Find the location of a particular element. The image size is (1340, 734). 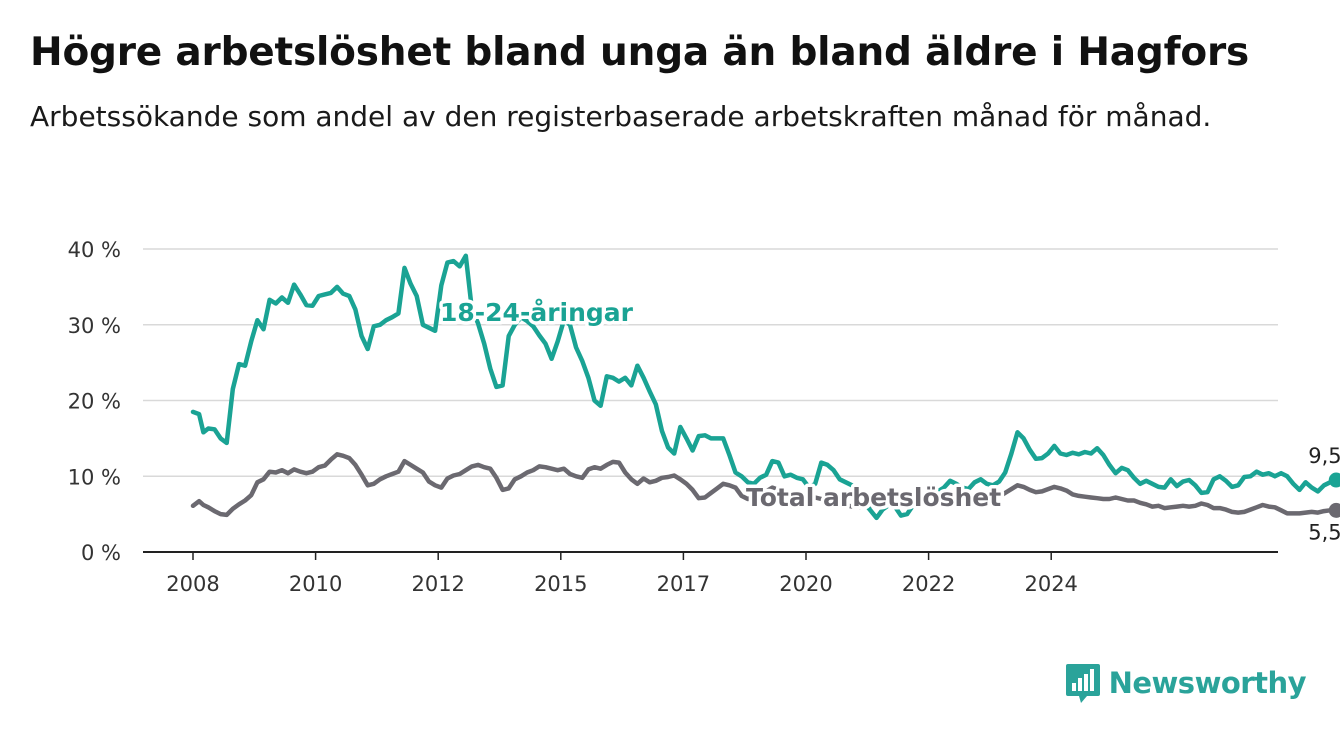

x-axis: 2008 2010 2012 2015 2017 2020 2022 2024 is located at coordinates (710, 573).